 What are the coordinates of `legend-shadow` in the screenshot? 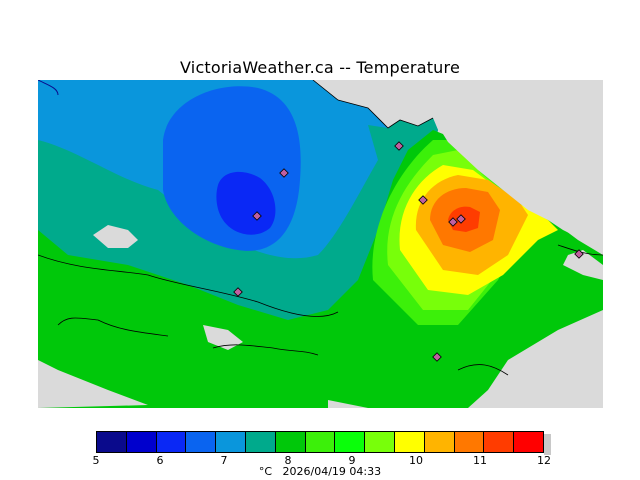 It's located at (547, 444).